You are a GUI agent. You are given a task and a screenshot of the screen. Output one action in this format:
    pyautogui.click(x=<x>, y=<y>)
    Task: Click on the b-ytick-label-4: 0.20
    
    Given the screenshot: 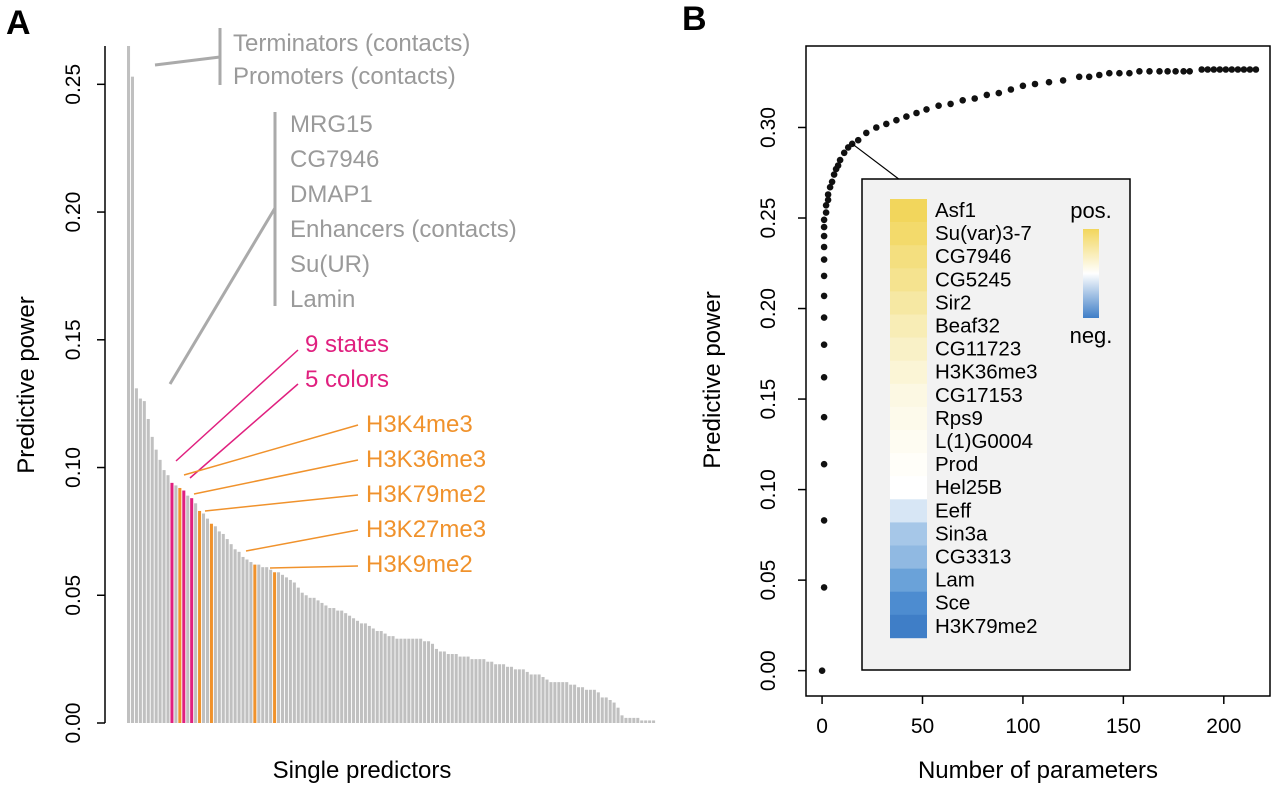 What is the action you would take?
    pyautogui.click(x=768, y=308)
    